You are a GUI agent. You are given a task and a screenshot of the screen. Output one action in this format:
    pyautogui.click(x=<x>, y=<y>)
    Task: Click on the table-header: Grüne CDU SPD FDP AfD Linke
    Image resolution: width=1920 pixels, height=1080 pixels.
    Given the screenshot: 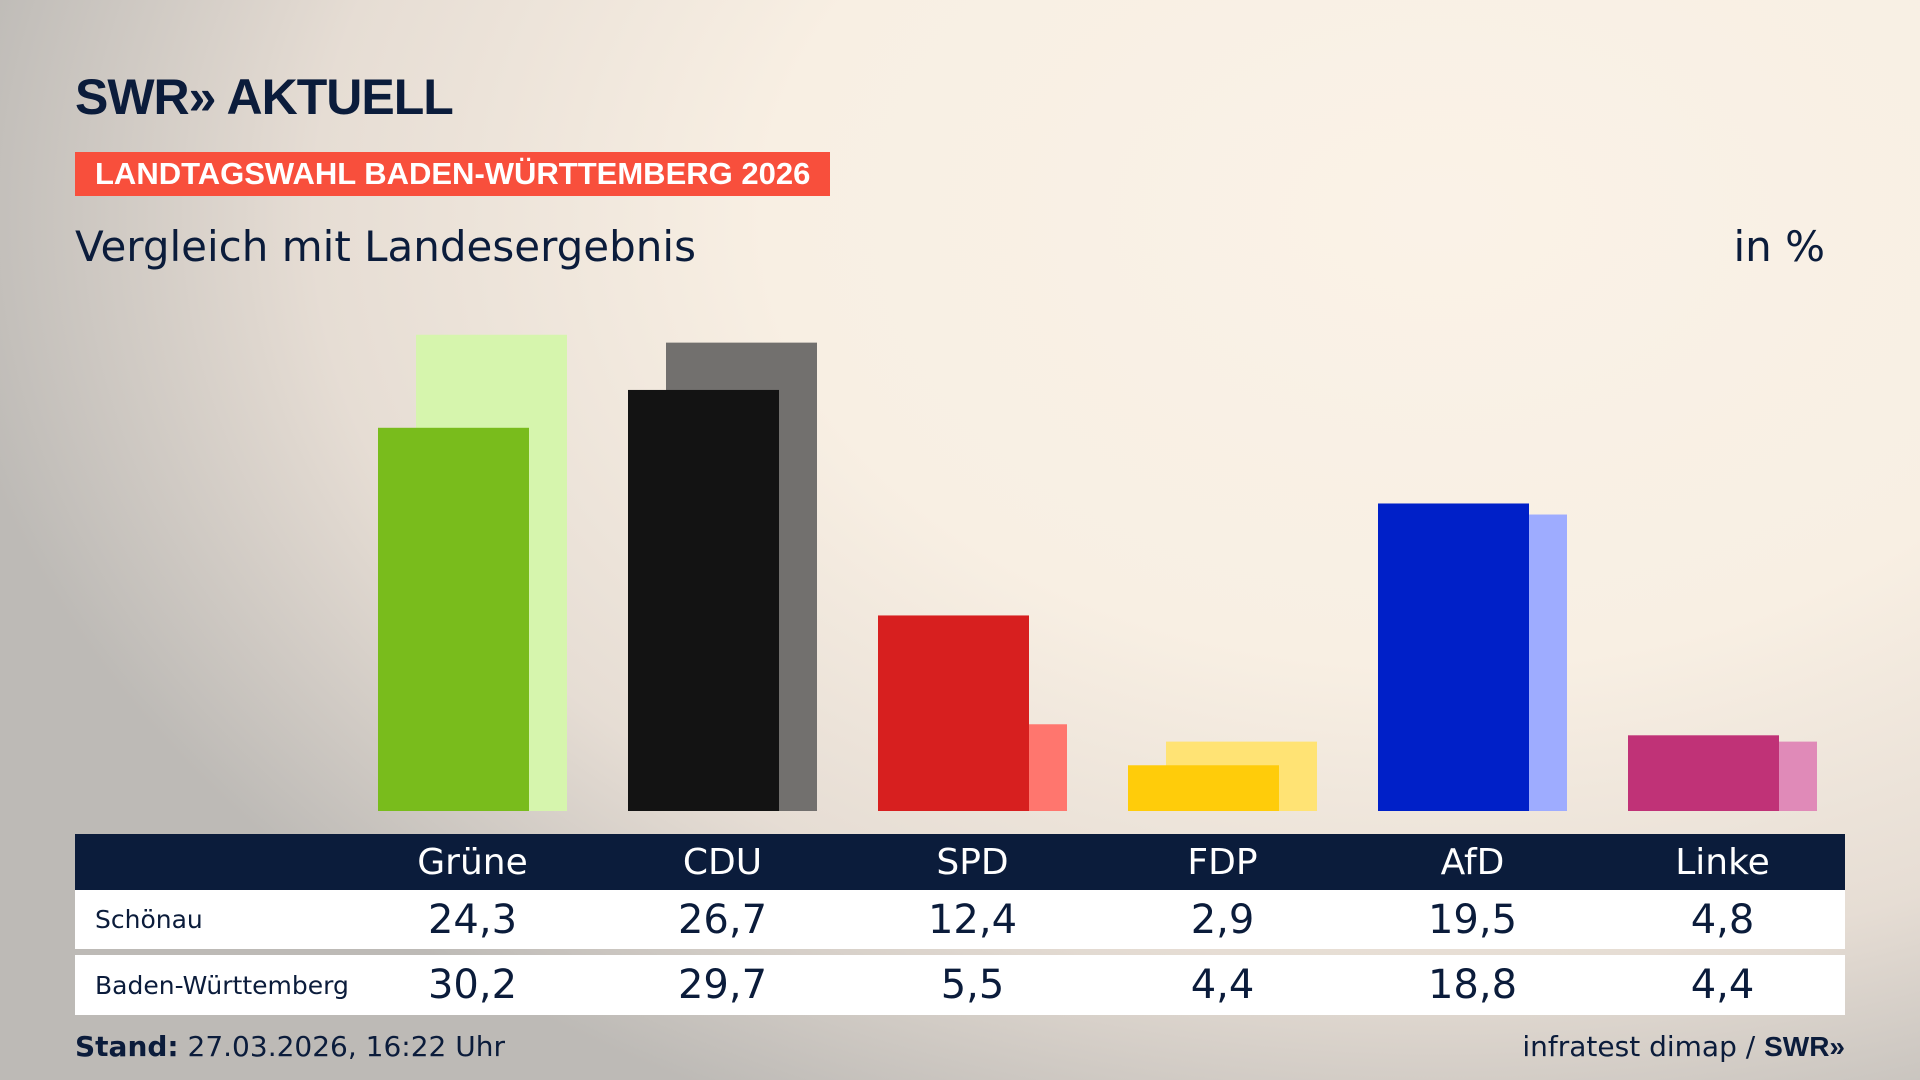 What is the action you would take?
    pyautogui.click(x=960, y=862)
    